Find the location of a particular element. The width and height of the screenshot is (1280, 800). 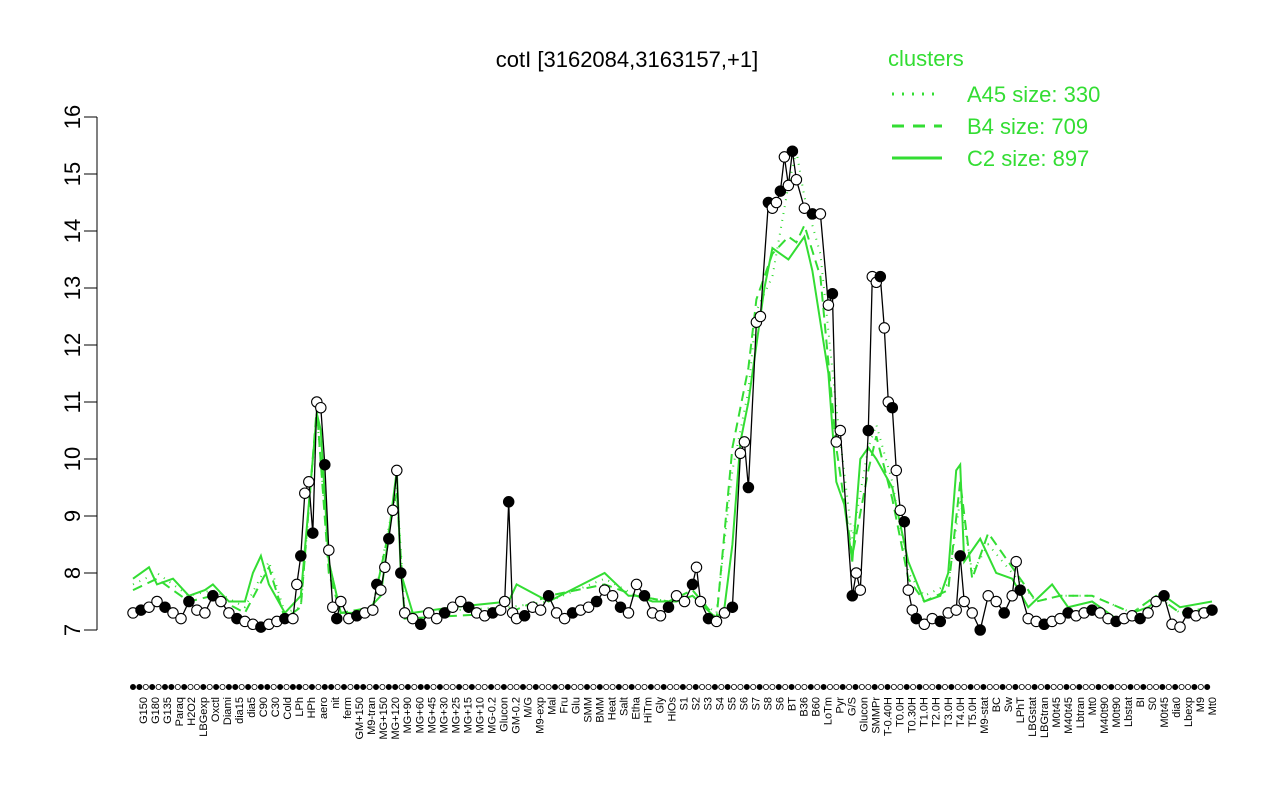

x-tick-label: BT is located at coordinates (793, 704).